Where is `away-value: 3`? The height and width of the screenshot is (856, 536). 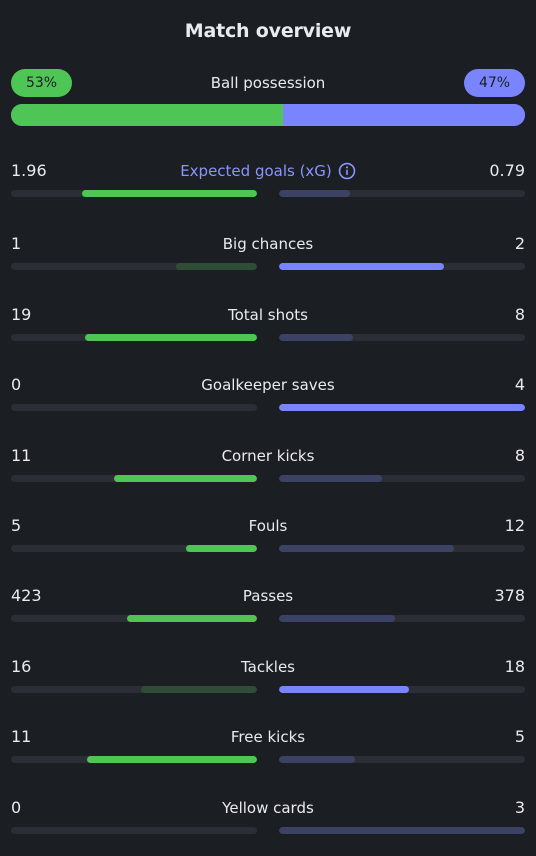
away-value: 3 is located at coordinates (519, 807).